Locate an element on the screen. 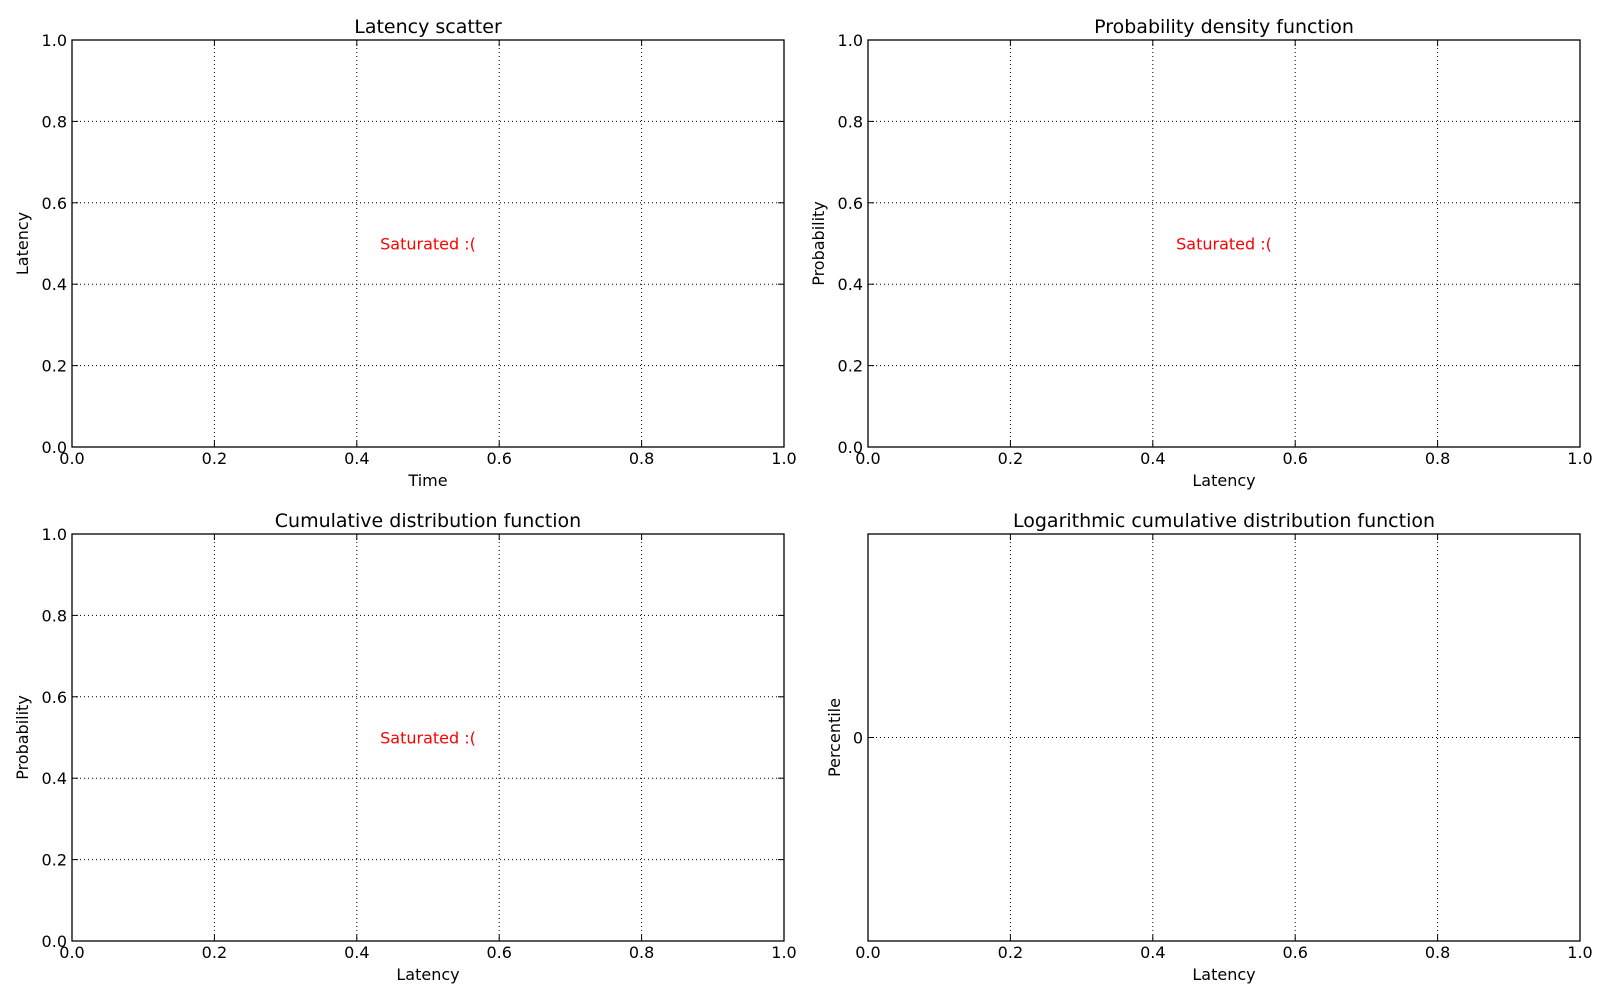  chart-title: Cumulative distribution function is located at coordinates (428, 521).